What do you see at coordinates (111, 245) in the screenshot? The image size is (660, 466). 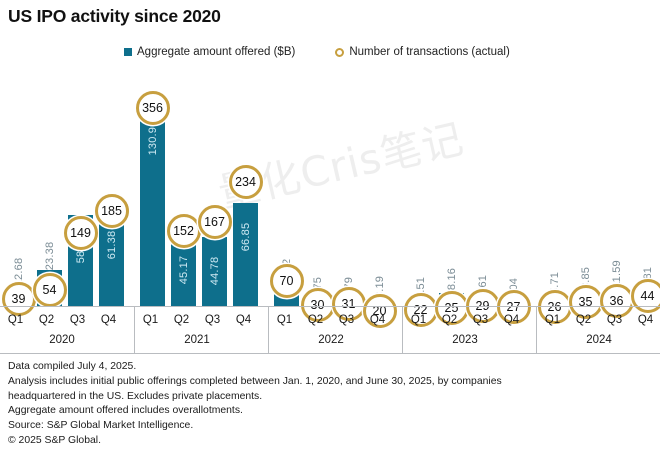 I see `bar-value-label: 61.38` at bounding box center [111, 245].